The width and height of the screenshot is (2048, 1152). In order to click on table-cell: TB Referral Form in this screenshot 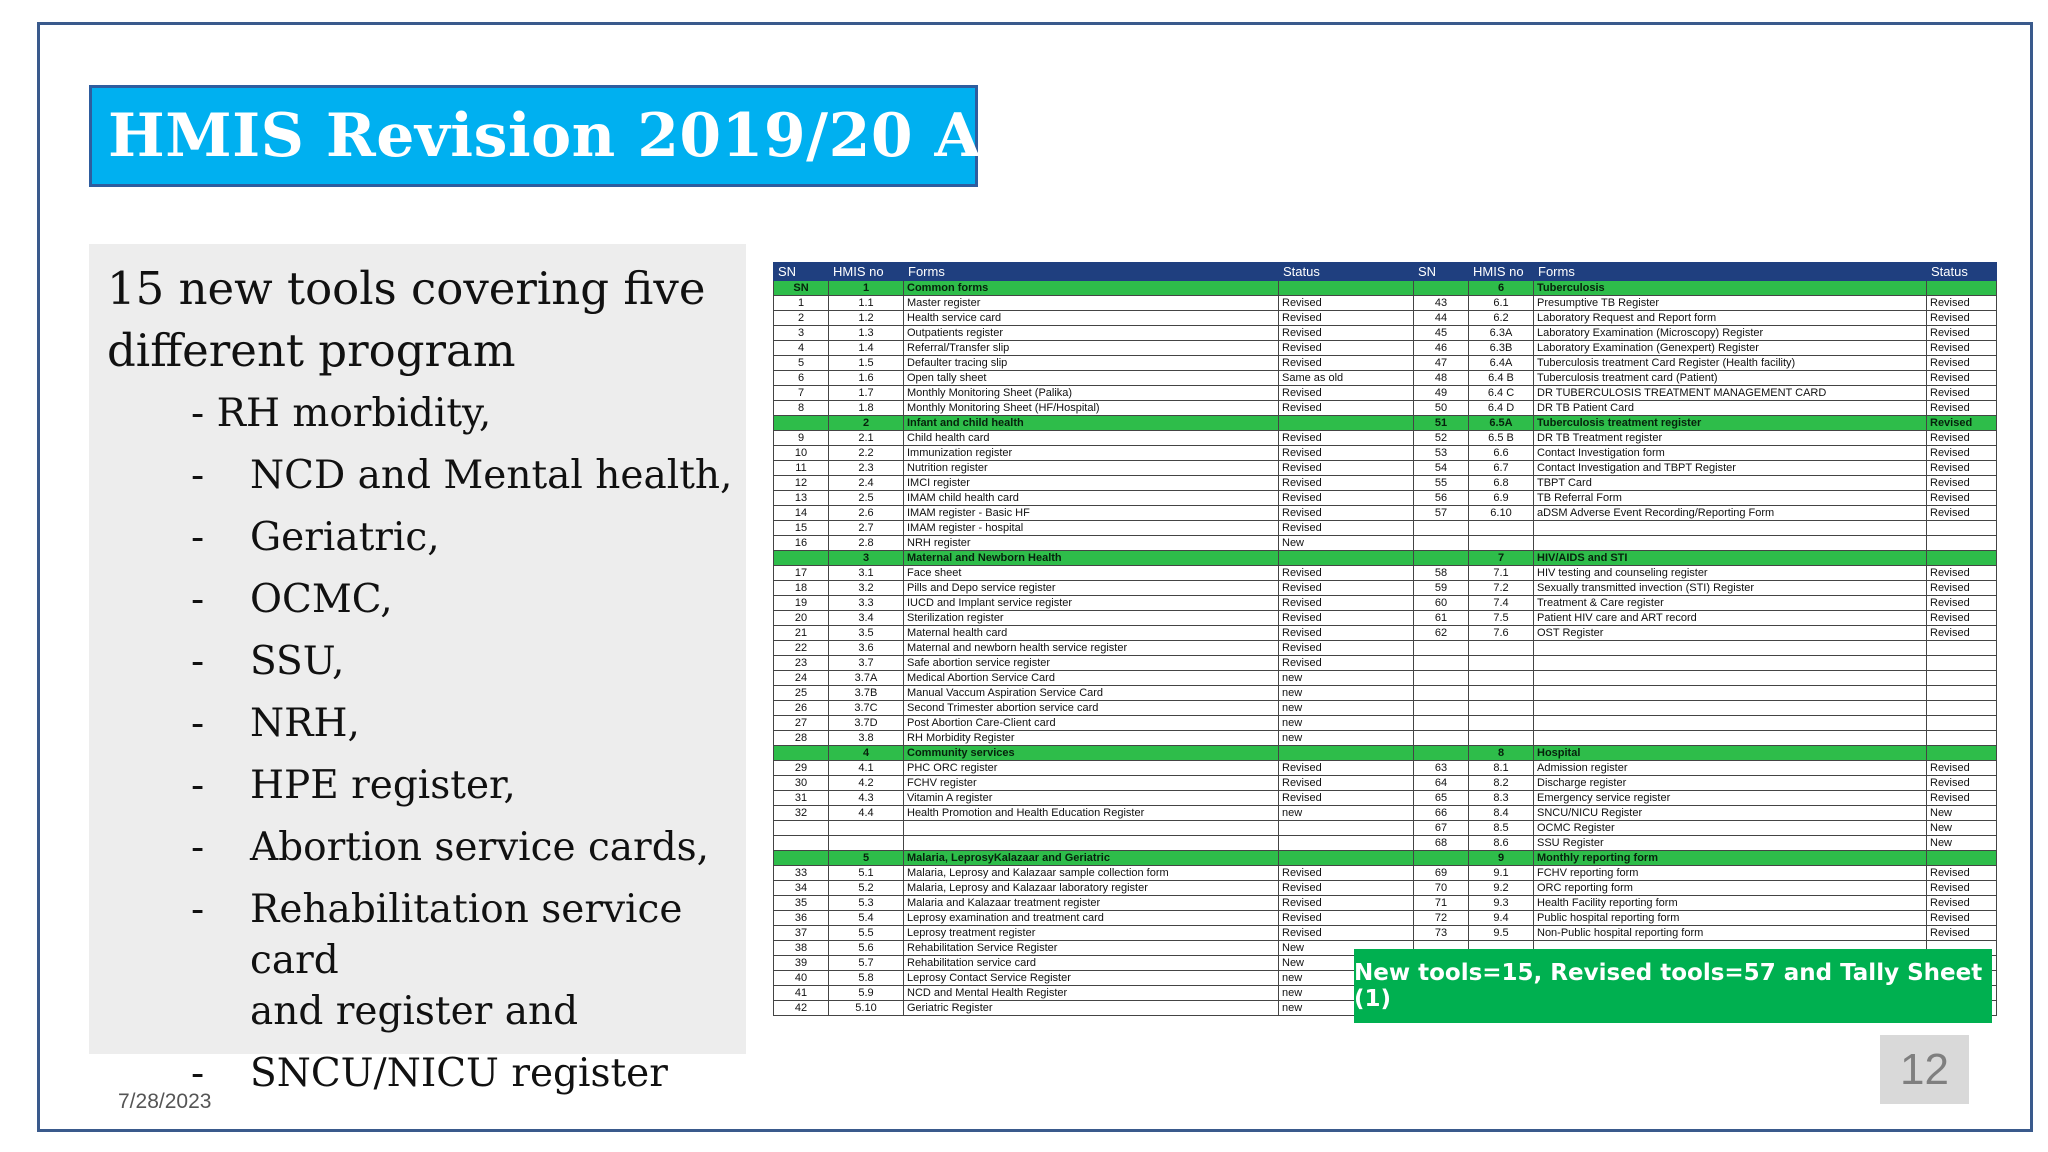, I will do `click(1730, 498)`.